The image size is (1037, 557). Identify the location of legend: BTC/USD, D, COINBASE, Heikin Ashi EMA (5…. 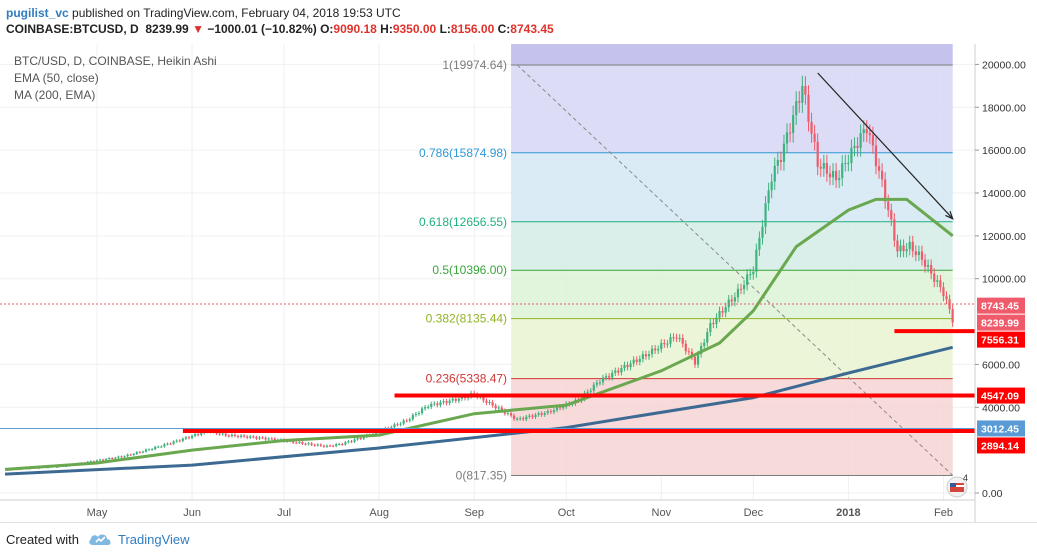
(115, 78).